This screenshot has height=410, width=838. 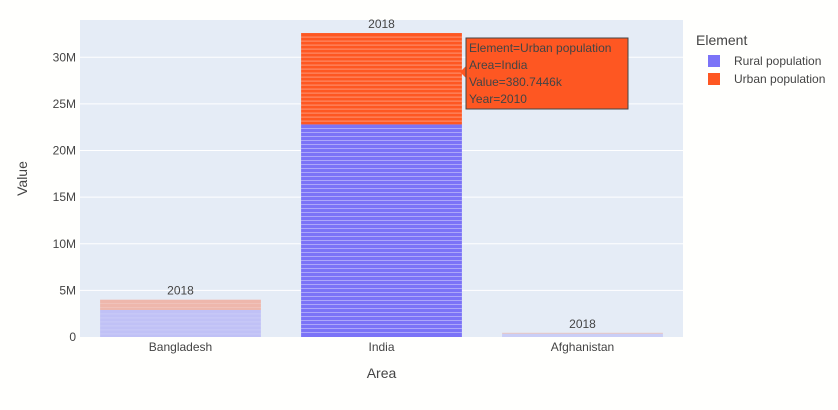 What do you see at coordinates (463, 72) in the screenshot?
I see `tooltip-pointer` at bounding box center [463, 72].